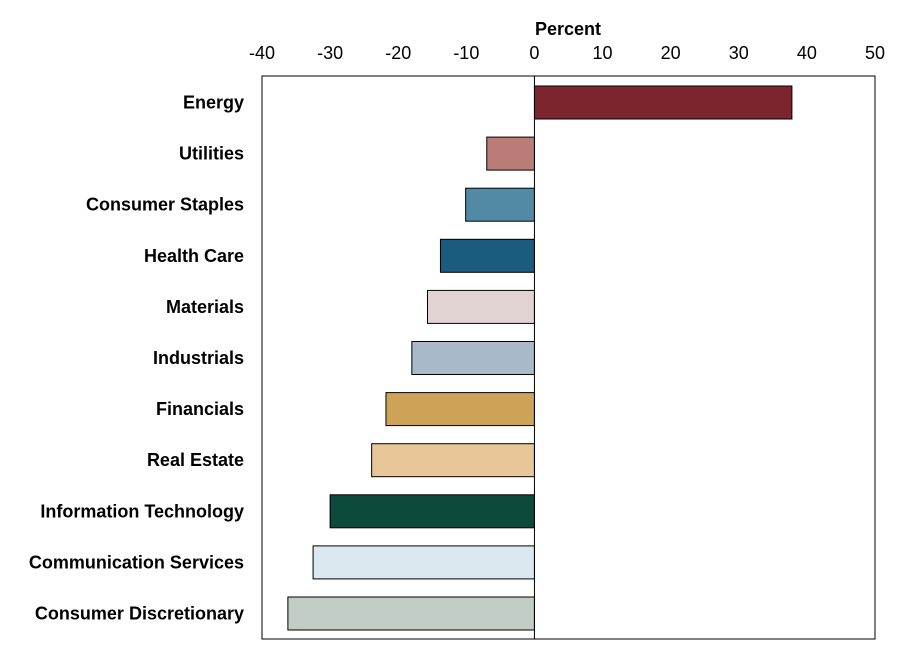  What do you see at coordinates (807, 53) in the screenshot?
I see `x-tick-label: 40` at bounding box center [807, 53].